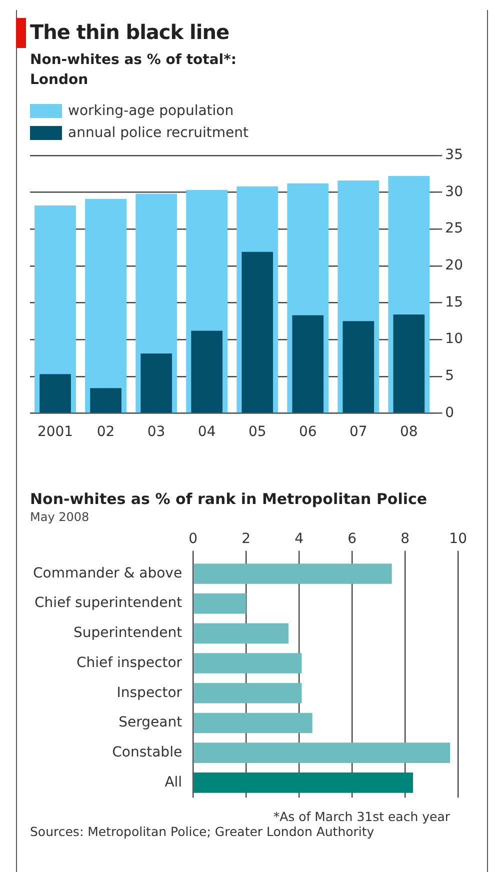 The width and height of the screenshot is (496, 879). What do you see at coordinates (128, 633) in the screenshot?
I see `y-tick-label: Superintendent` at bounding box center [128, 633].